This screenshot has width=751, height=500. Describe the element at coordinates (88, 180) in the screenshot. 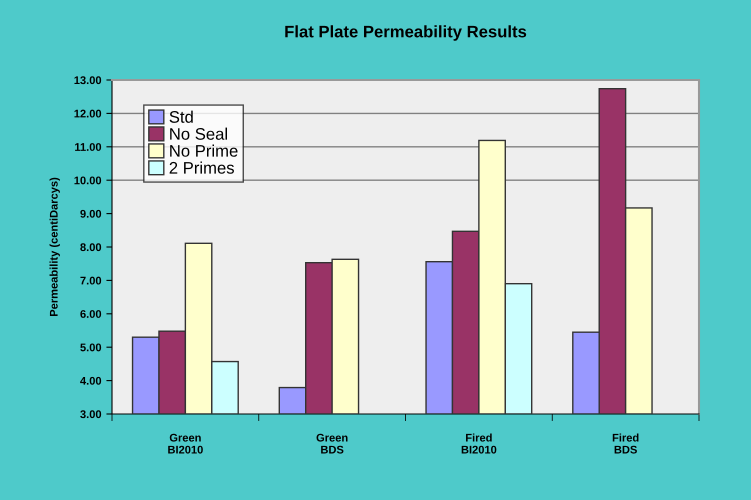

I see `y-tick-label: 10.00` at that location.